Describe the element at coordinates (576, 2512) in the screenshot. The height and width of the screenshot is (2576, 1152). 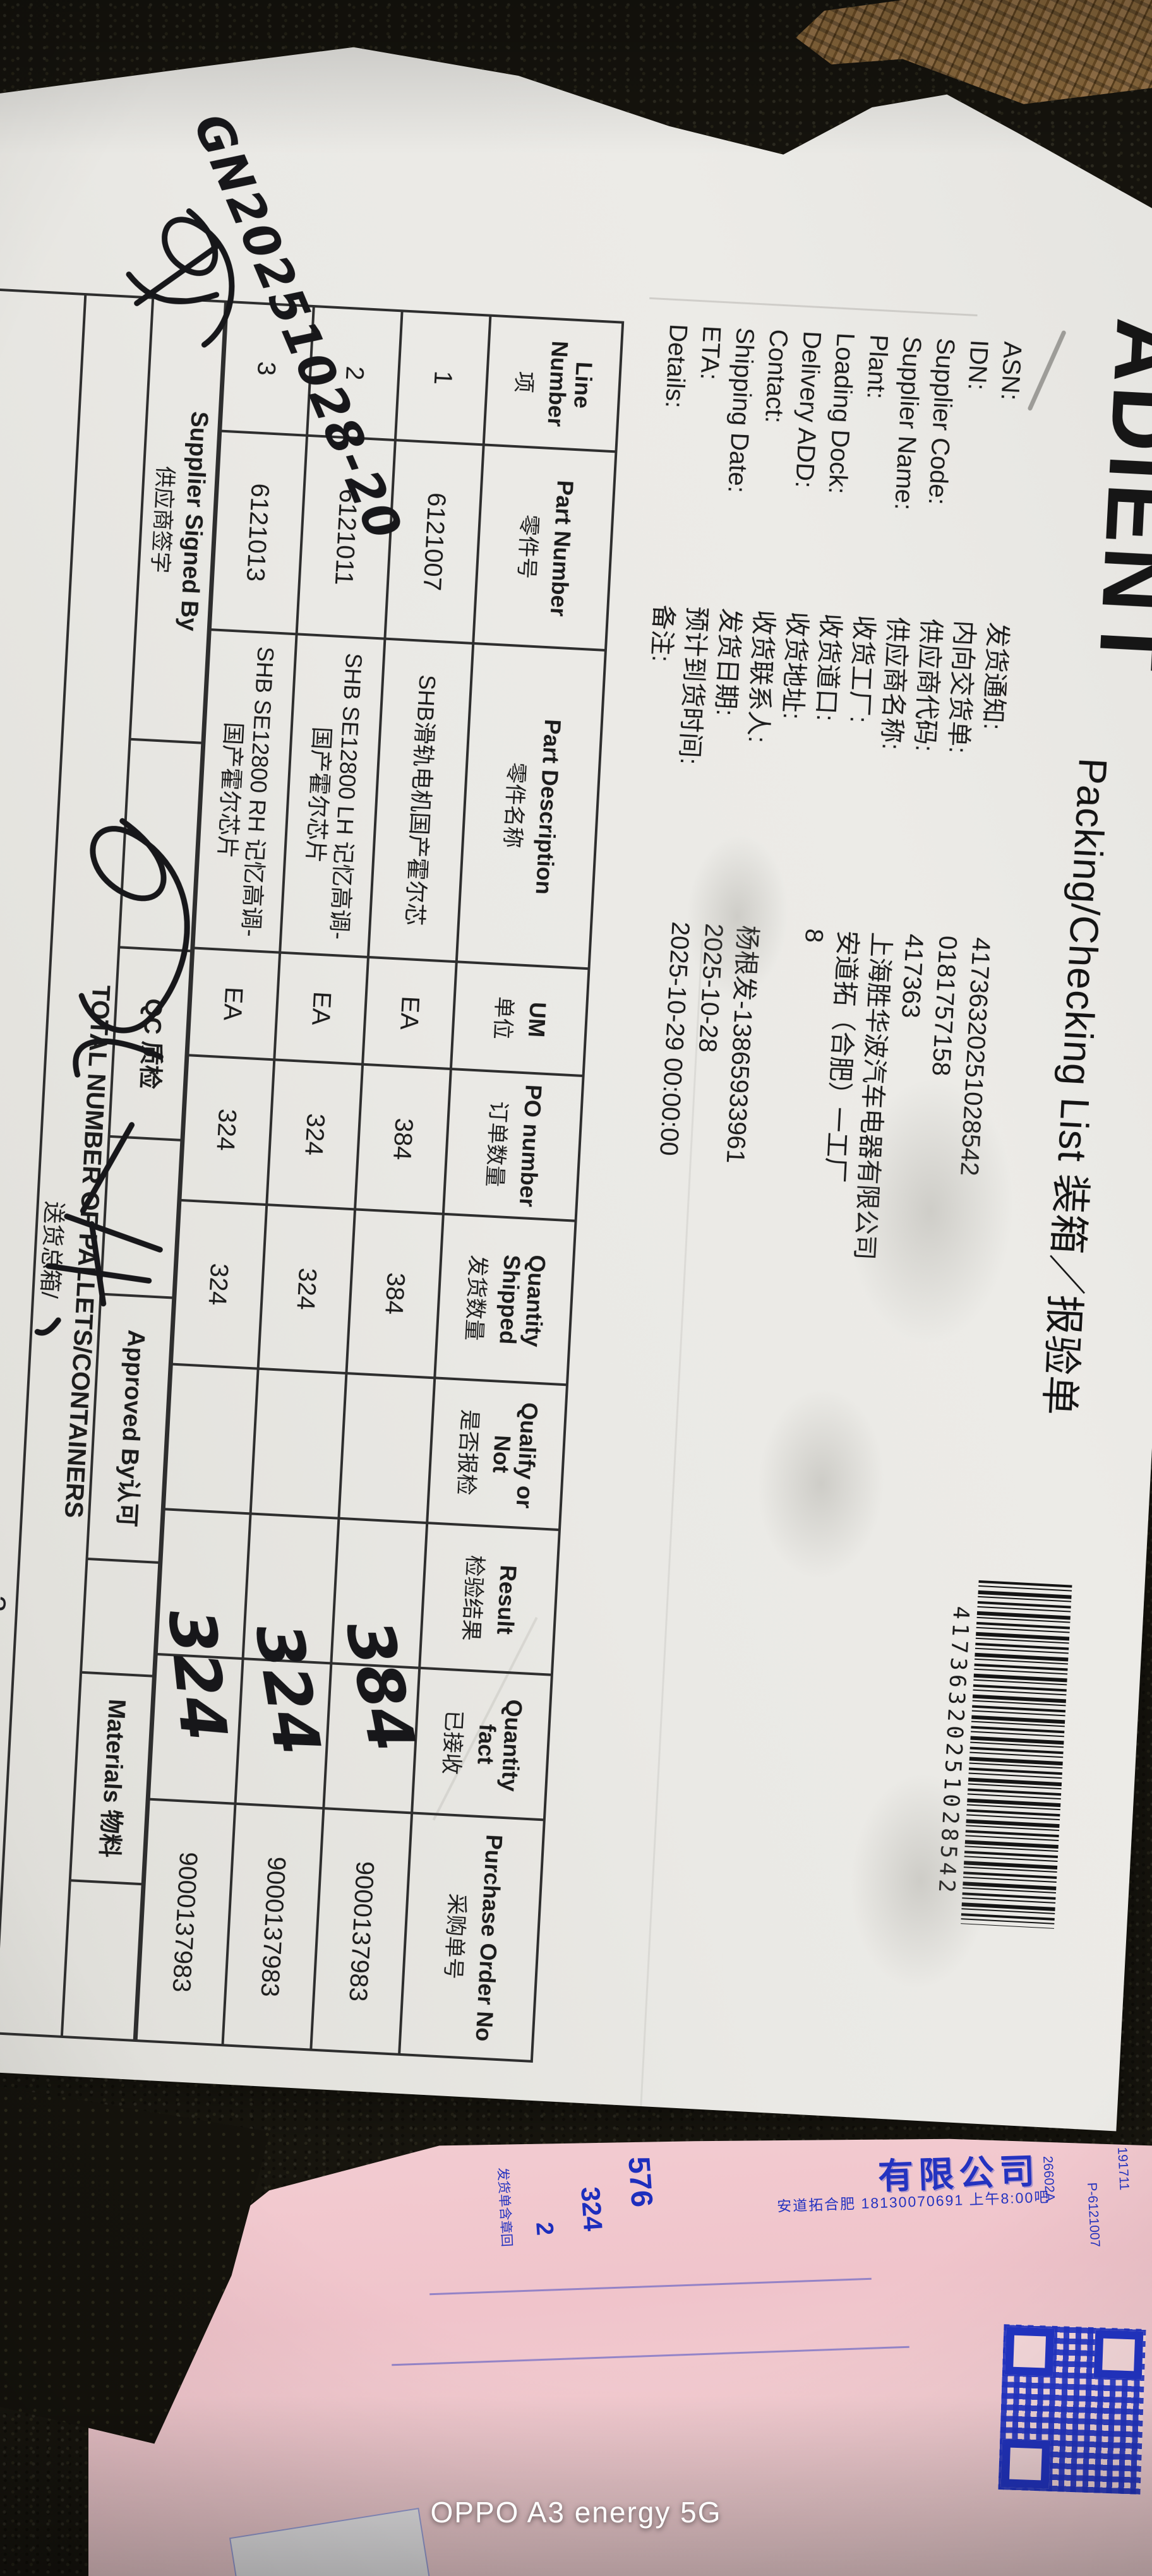
I see `camera-watermark: OPPO A3 energy 5G` at that location.